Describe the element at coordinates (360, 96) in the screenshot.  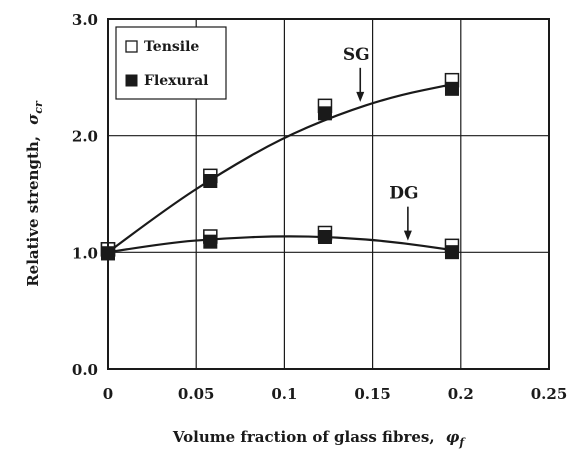
I see `annotation-sg-arrowhead` at that location.